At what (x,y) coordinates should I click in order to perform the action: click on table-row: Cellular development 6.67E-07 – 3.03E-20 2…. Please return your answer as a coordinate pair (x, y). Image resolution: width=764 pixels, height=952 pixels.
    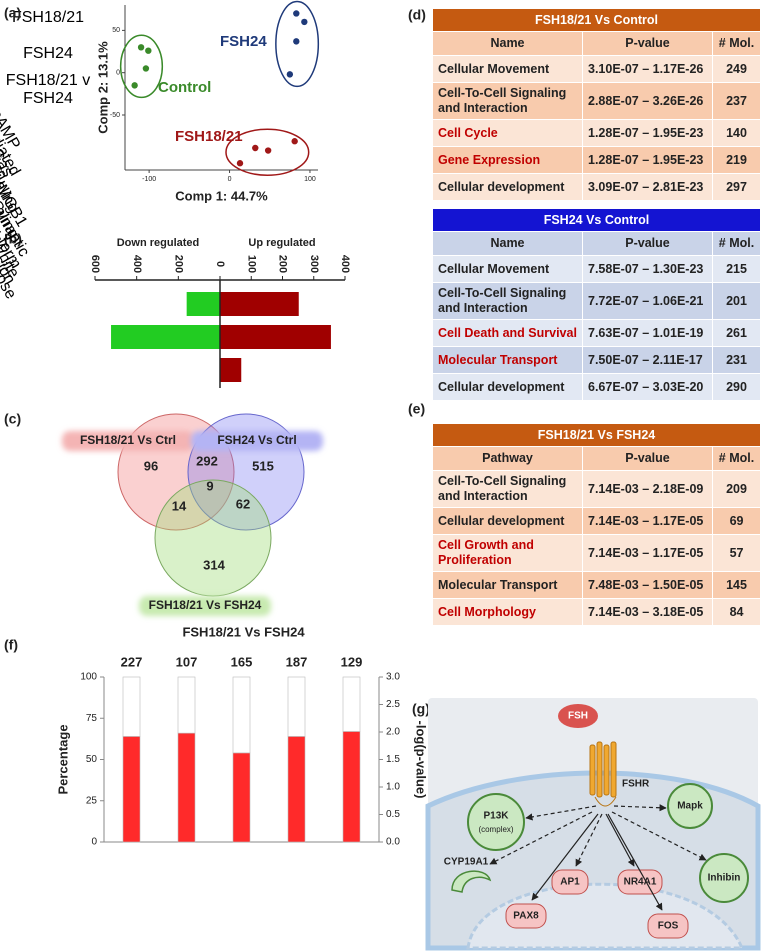
    Looking at the image, I should click on (596, 387).